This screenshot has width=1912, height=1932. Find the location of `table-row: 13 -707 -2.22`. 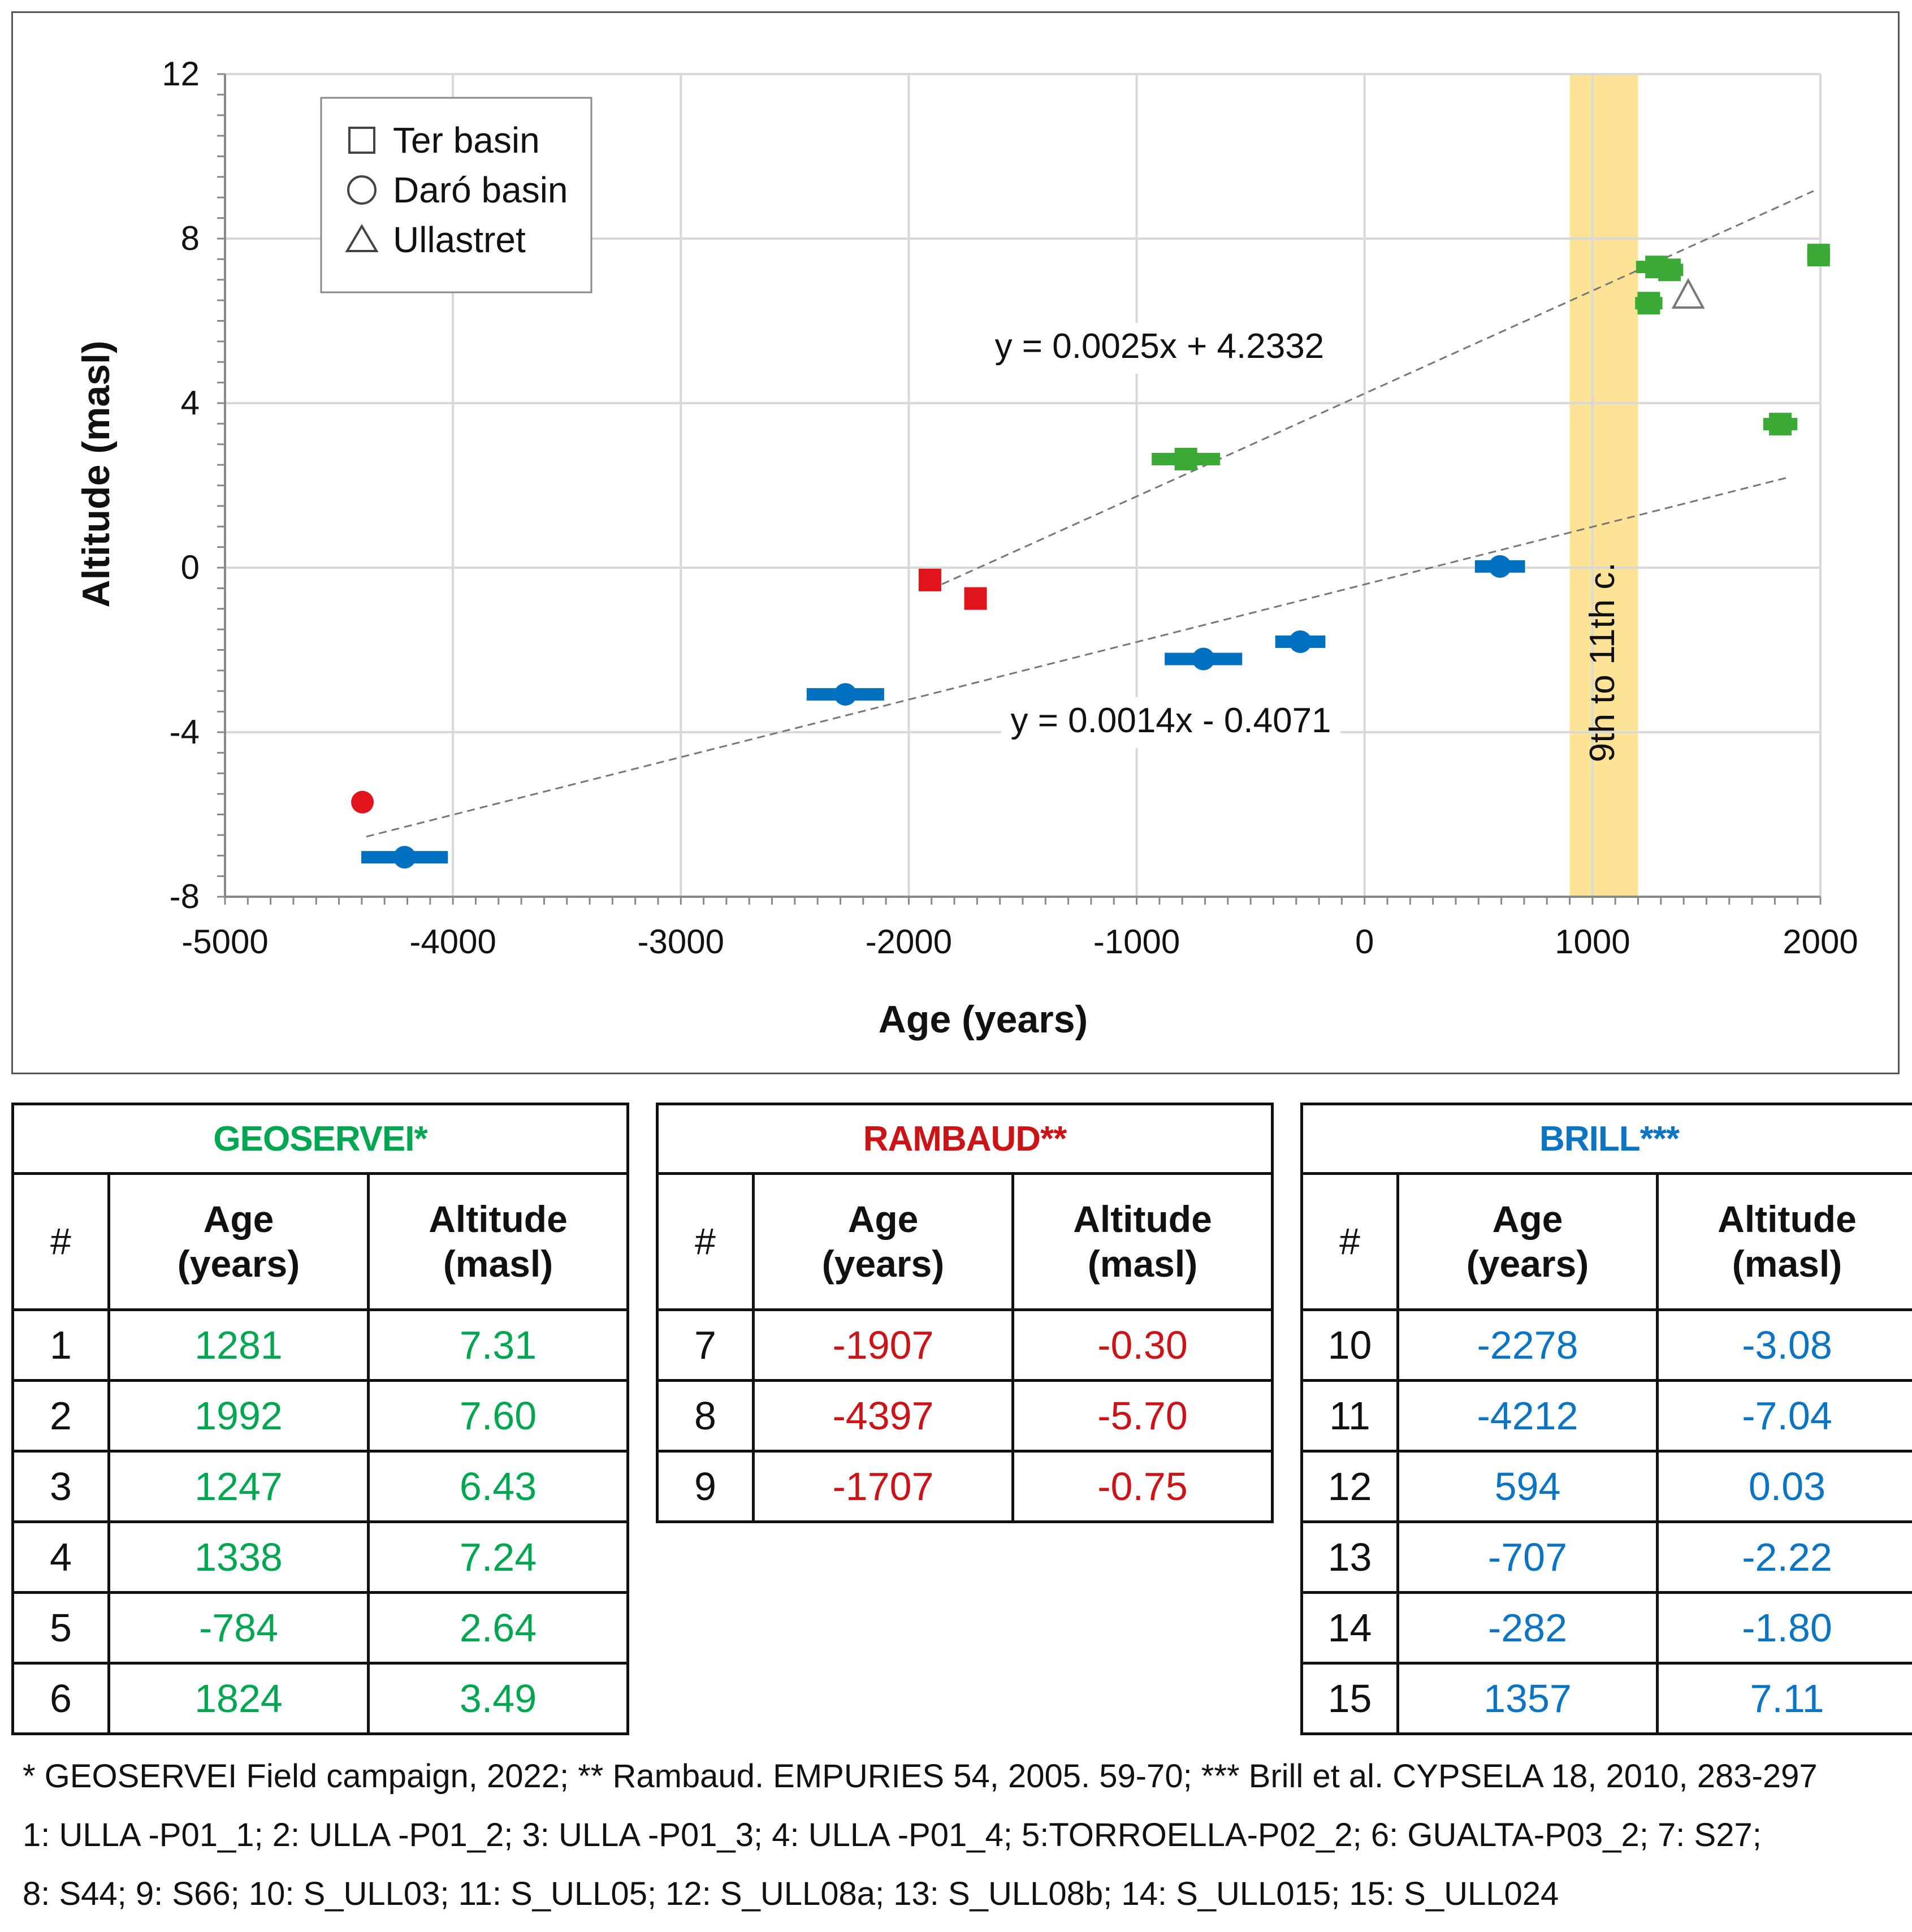

table-row: 13 -707 -2.22 is located at coordinates (1606, 1557).